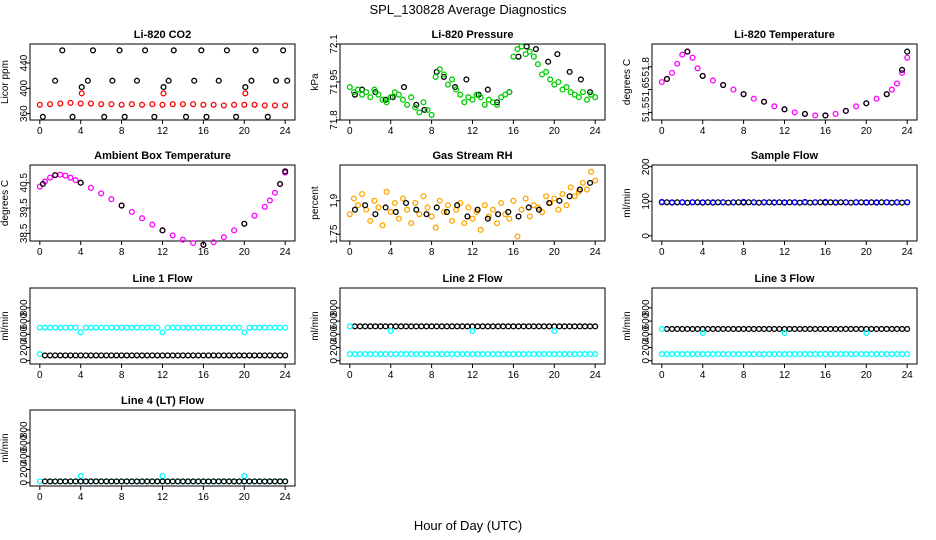 The width and height of the screenshot is (936, 540). What do you see at coordinates (122, 252) in the screenshot?
I see `x-tick-label: 8` at bounding box center [122, 252].